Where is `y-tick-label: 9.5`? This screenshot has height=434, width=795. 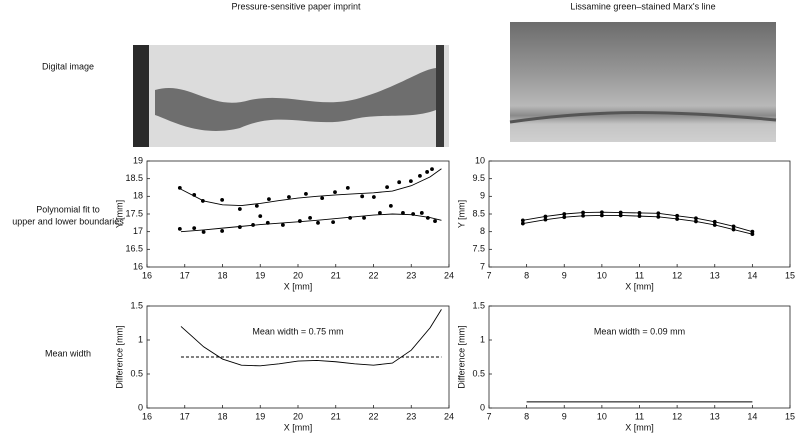 y-tick-label: 9.5 is located at coordinates (478, 178).